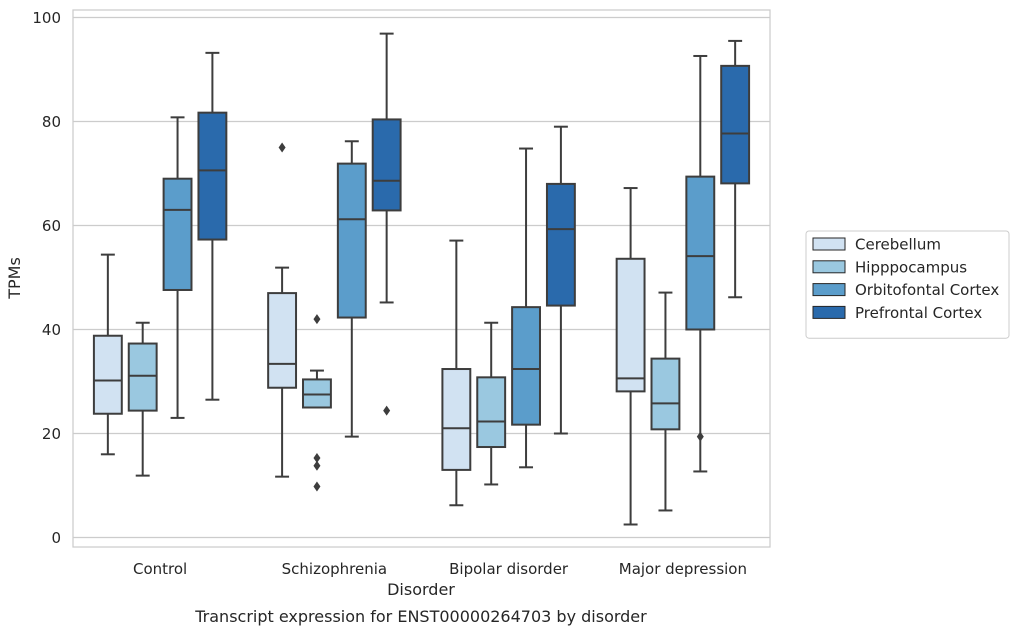  What do you see at coordinates (46, 18) in the screenshot?
I see `y-tick-label: 100` at bounding box center [46, 18].